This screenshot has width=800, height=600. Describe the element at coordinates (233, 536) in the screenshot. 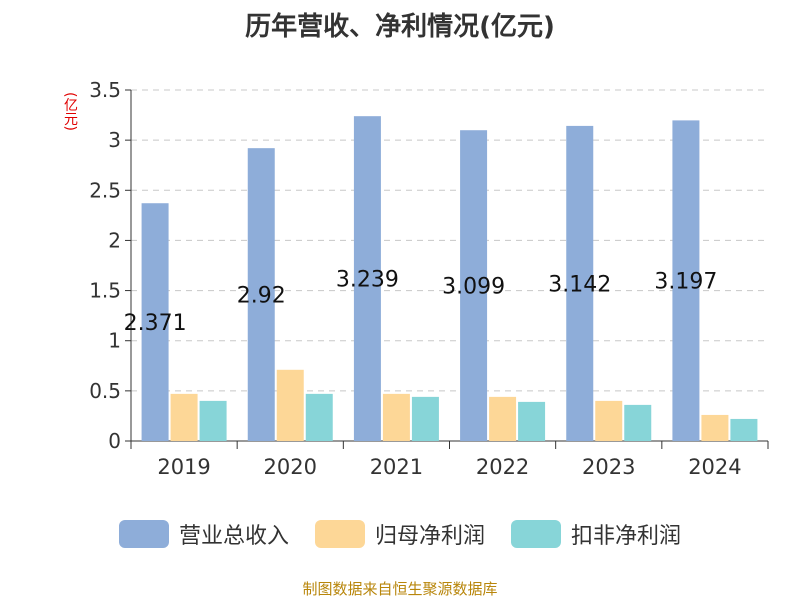

I see `legend-label: 营业总收入` at that location.